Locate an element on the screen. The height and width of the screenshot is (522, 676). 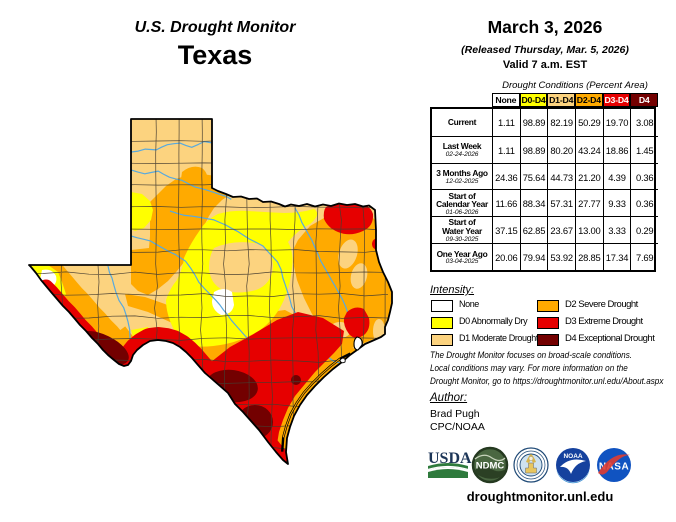
svg-text: NDMC is located at coordinates (490, 466).